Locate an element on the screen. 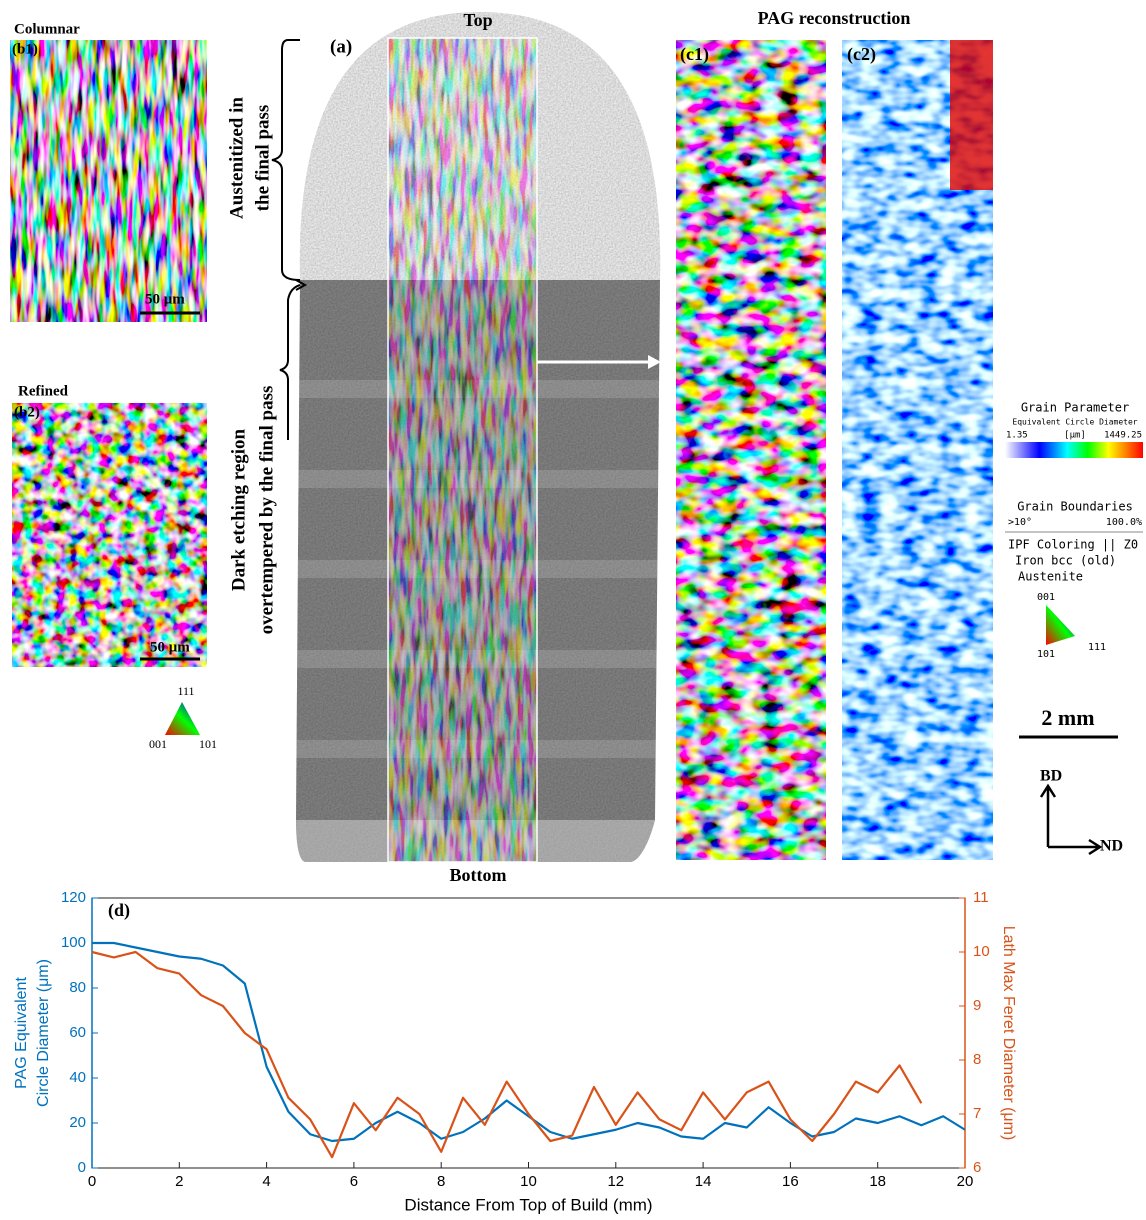 Image resolution: width=1146 pixels, height=1220 pixels. panel-label: (c2) is located at coordinates (861, 54).